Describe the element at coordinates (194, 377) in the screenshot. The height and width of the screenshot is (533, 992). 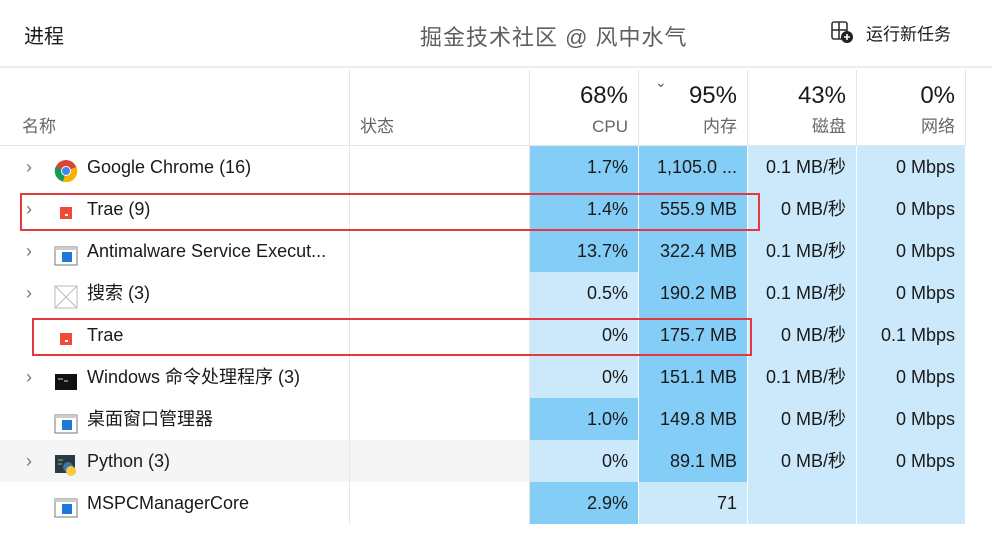
I see `process-name: Windows 命令处理程序 (3)` at that location.